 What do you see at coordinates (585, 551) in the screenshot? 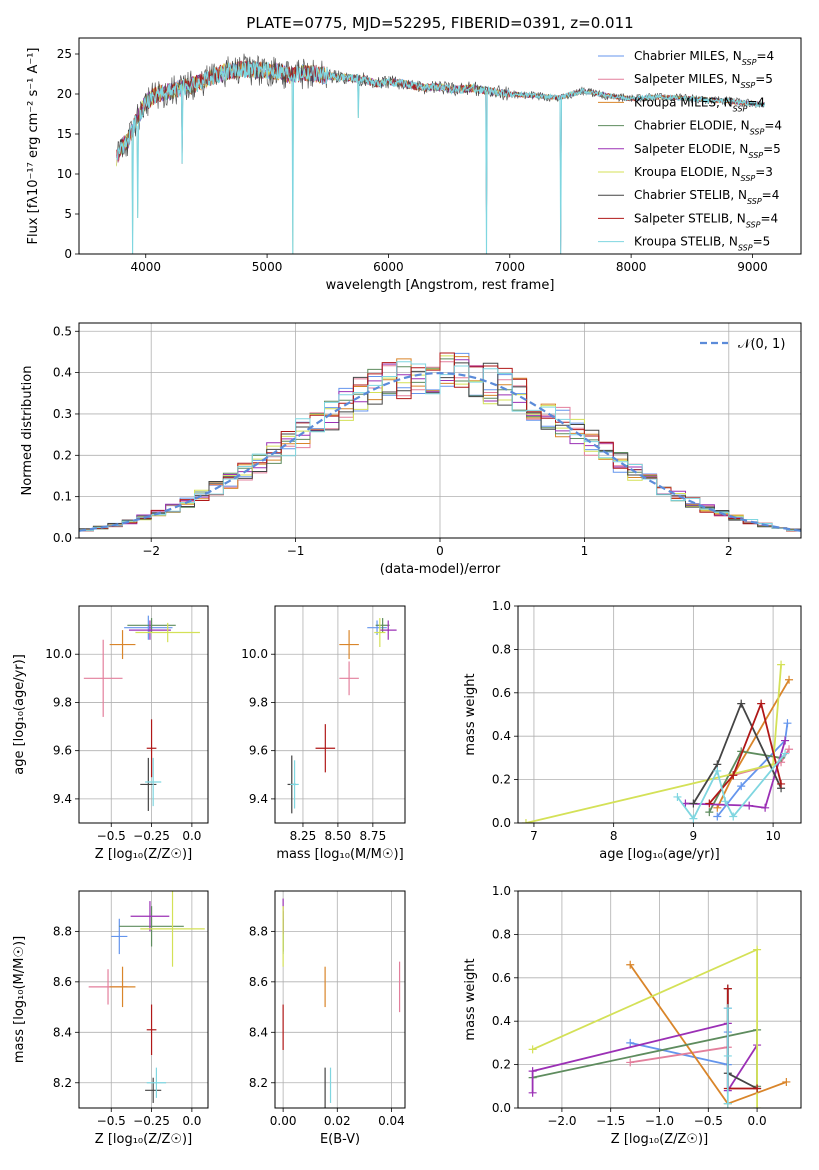
I see `x-tick-label: 1` at bounding box center [585, 551].